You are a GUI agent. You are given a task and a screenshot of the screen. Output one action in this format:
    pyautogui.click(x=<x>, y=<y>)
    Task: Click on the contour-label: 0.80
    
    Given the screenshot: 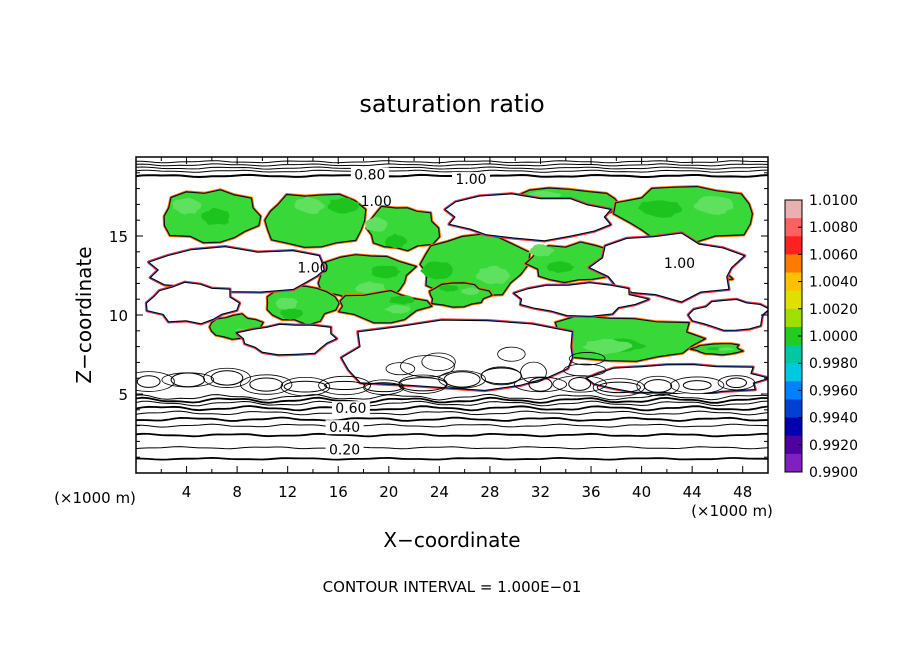 What is the action you would take?
    pyautogui.click(x=369, y=175)
    